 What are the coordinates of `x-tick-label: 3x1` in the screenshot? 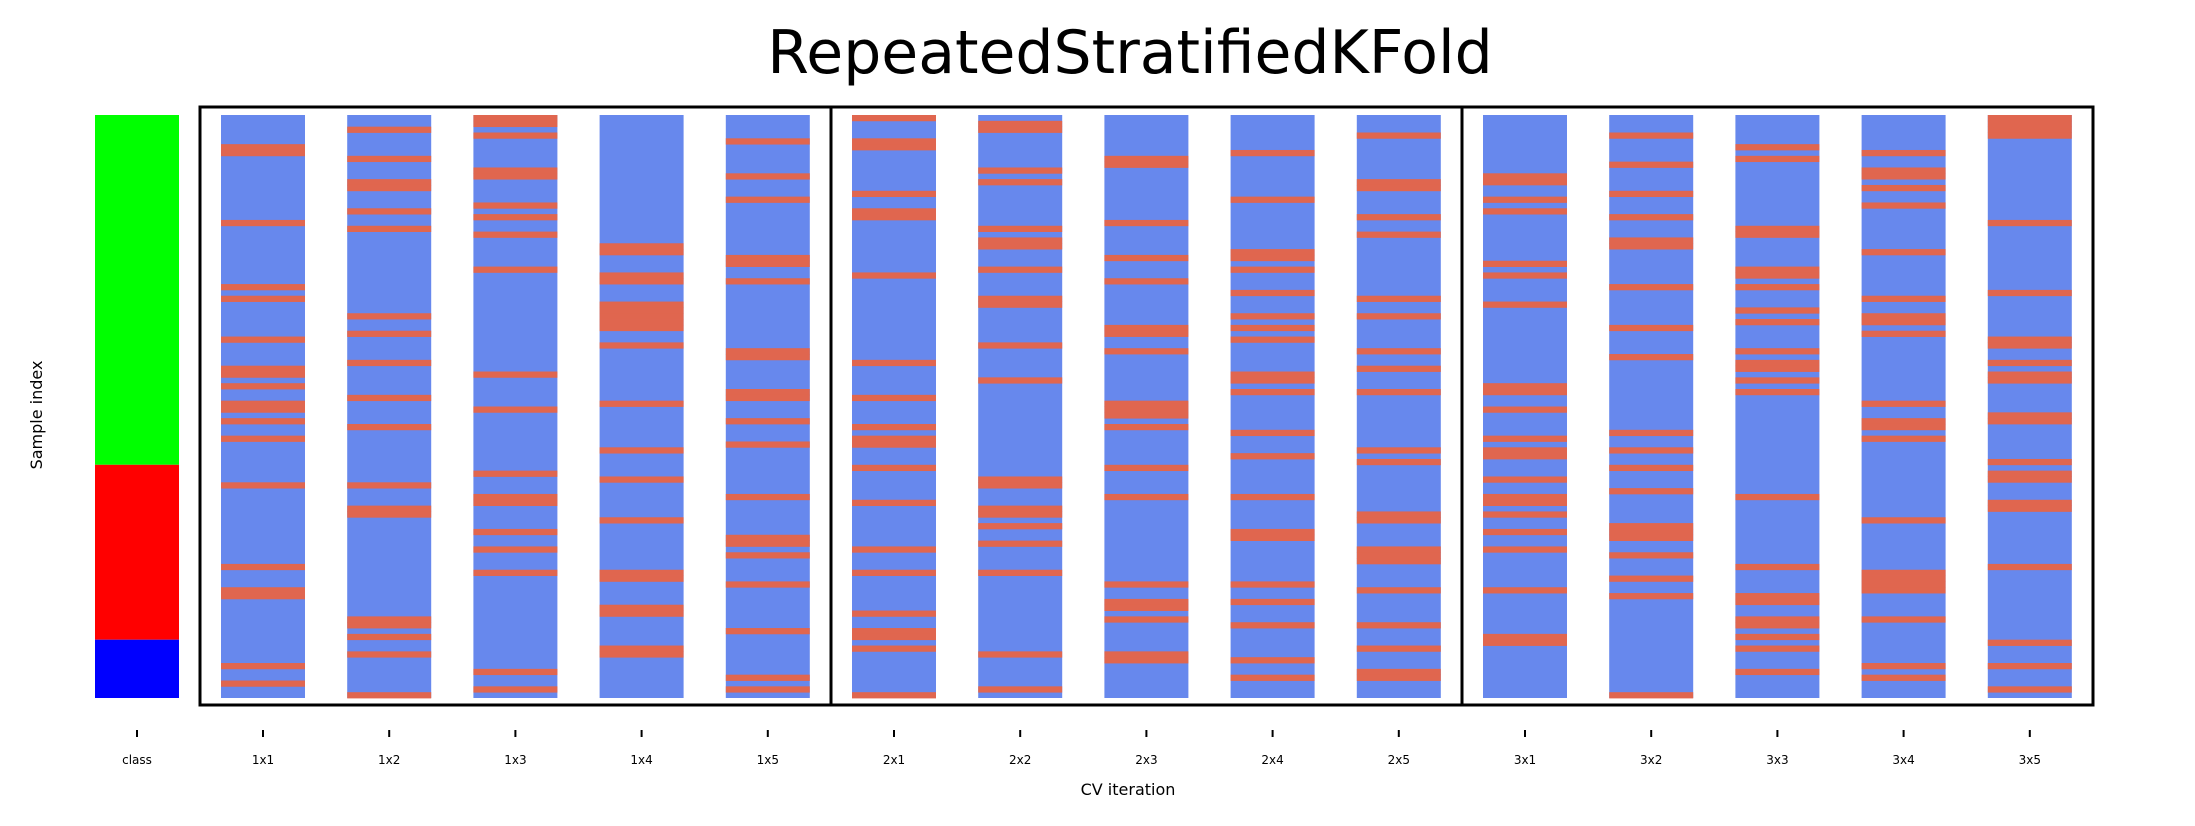 It's located at (1525, 760).